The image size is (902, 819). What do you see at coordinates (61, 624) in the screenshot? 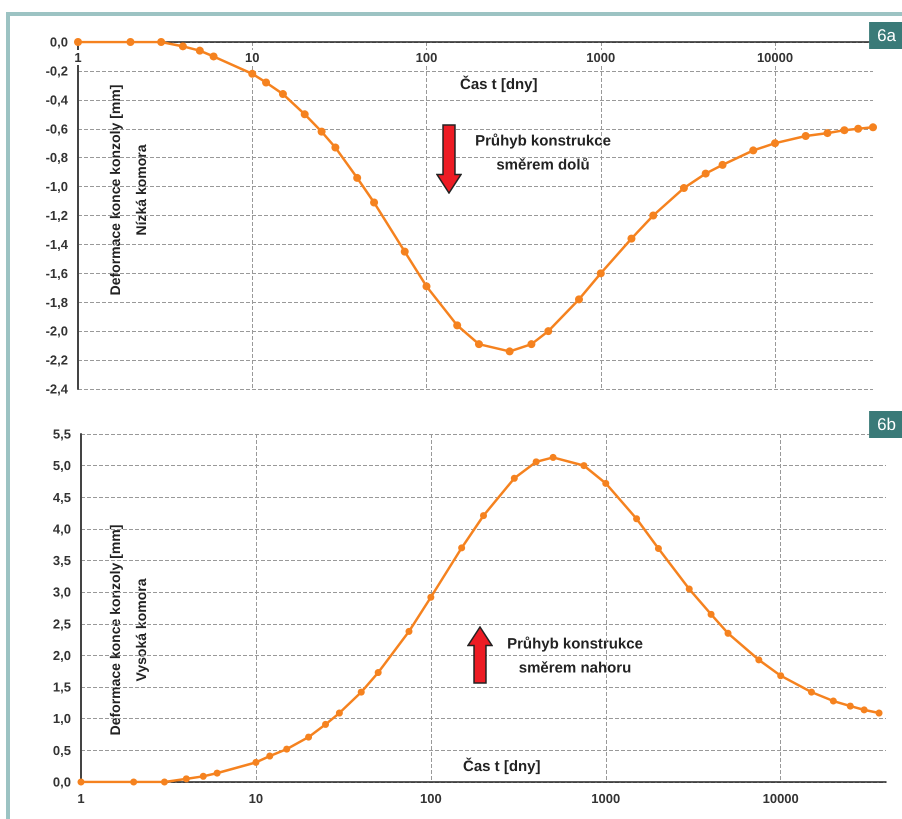
I see `y-tick-label: 2,5` at bounding box center [61, 624].